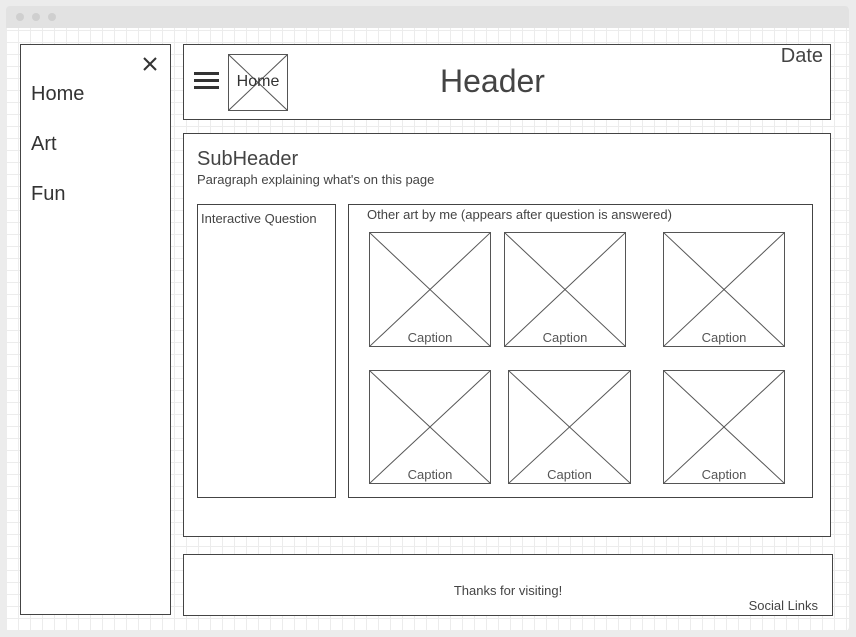  Describe the element at coordinates (58, 94) in the screenshot. I see `sidebar-item-home: Home` at that location.